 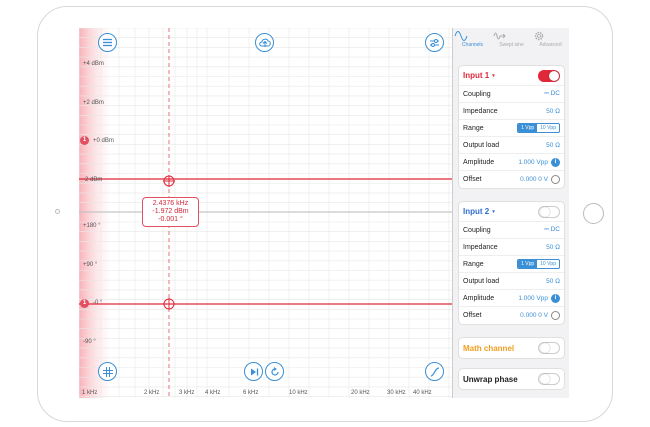 What do you see at coordinates (511, 145) in the screenshot?
I see `input1-output-load-row: Output load 50 Ω` at bounding box center [511, 145].